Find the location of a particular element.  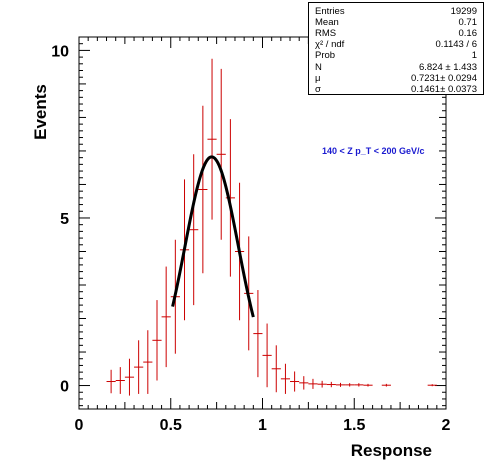

stats-value: 6.824 ± 1.433 is located at coordinates (447, 67).